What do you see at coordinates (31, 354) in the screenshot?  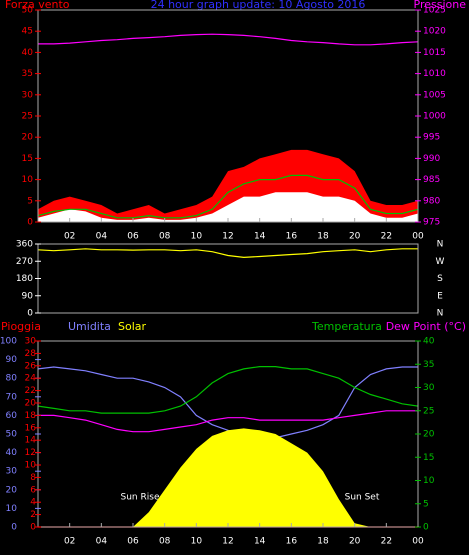 I see `y-tick-label: 28` at bounding box center [31, 354].